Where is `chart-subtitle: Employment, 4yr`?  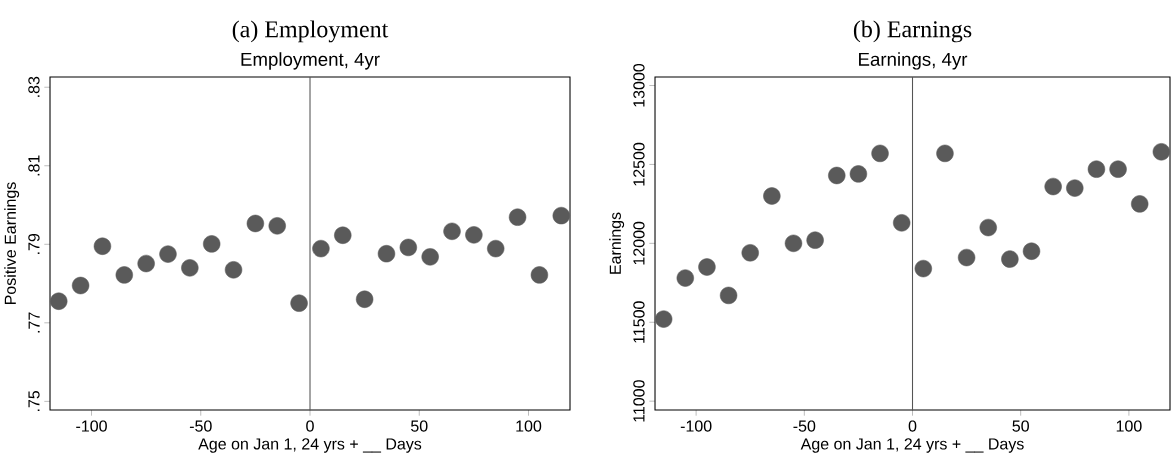
chart-subtitle: Employment, 4yr is located at coordinates (310, 61).